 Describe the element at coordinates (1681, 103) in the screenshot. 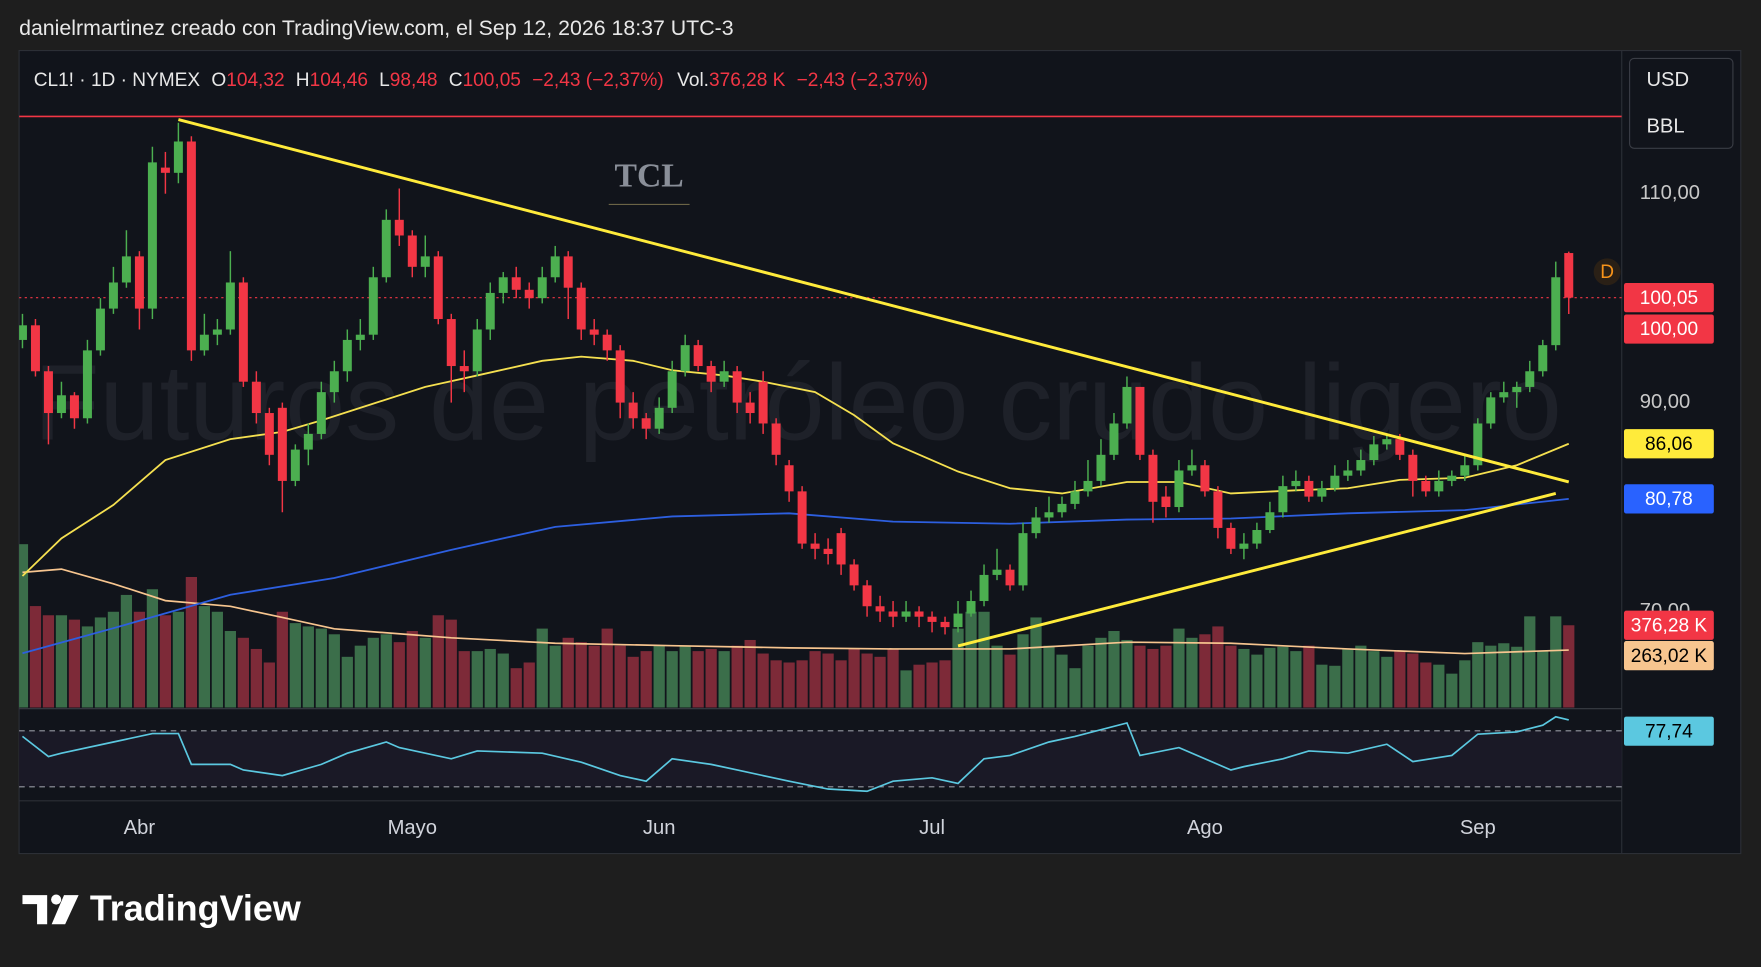

I see `unit-box` at that location.